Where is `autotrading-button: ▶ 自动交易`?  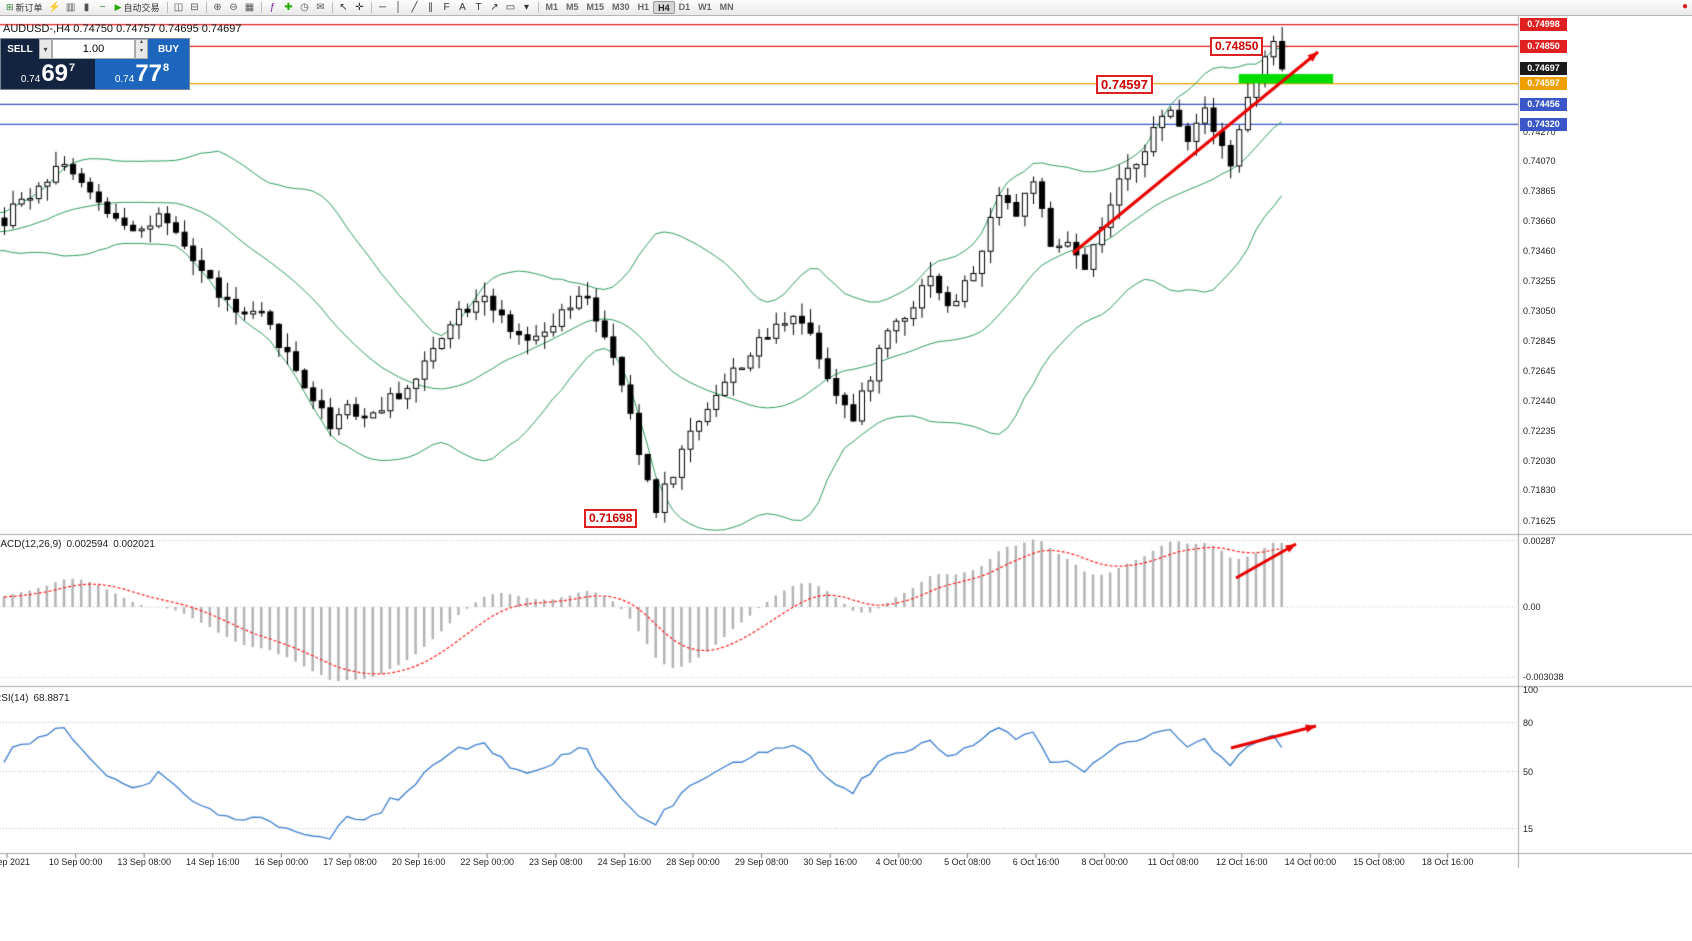 autotrading-button: ▶ 自动交易 is located at coordinates (137, 8).